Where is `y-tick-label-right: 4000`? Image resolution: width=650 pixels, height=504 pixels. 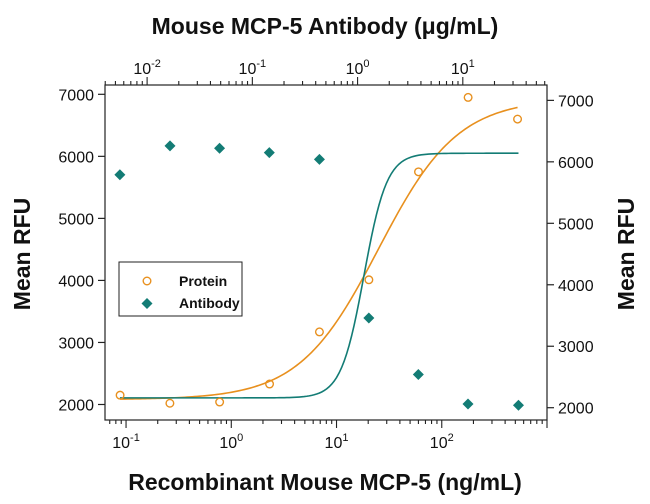
y-tick-label-right: 4000 is located at coordinates (576, 286).